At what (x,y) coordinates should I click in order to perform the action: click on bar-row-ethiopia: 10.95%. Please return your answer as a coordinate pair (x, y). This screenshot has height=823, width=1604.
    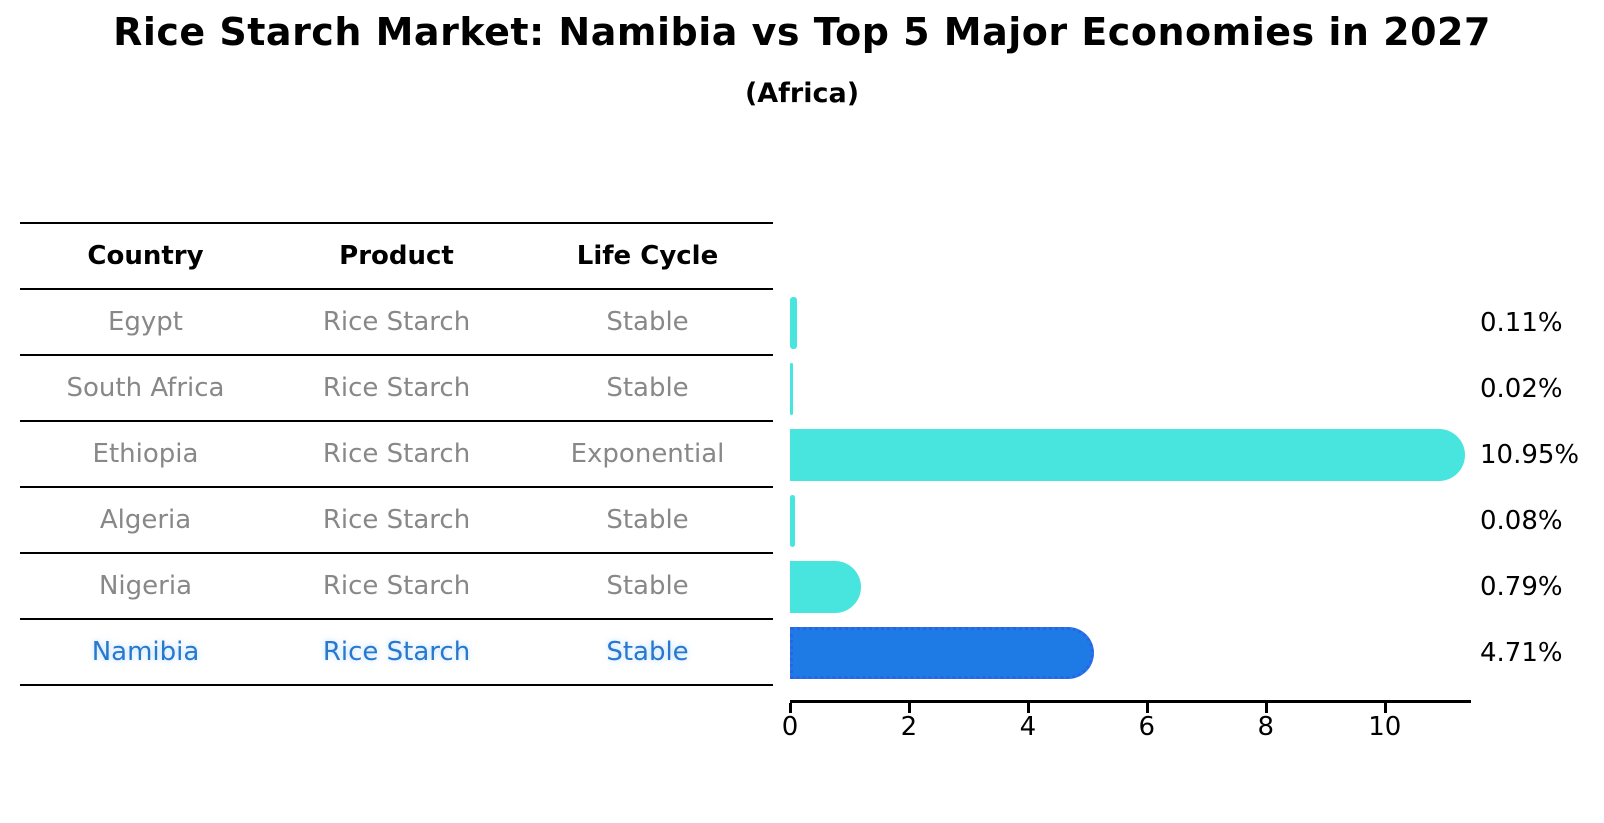
    Looking at the image, I should click on (1184, 455).